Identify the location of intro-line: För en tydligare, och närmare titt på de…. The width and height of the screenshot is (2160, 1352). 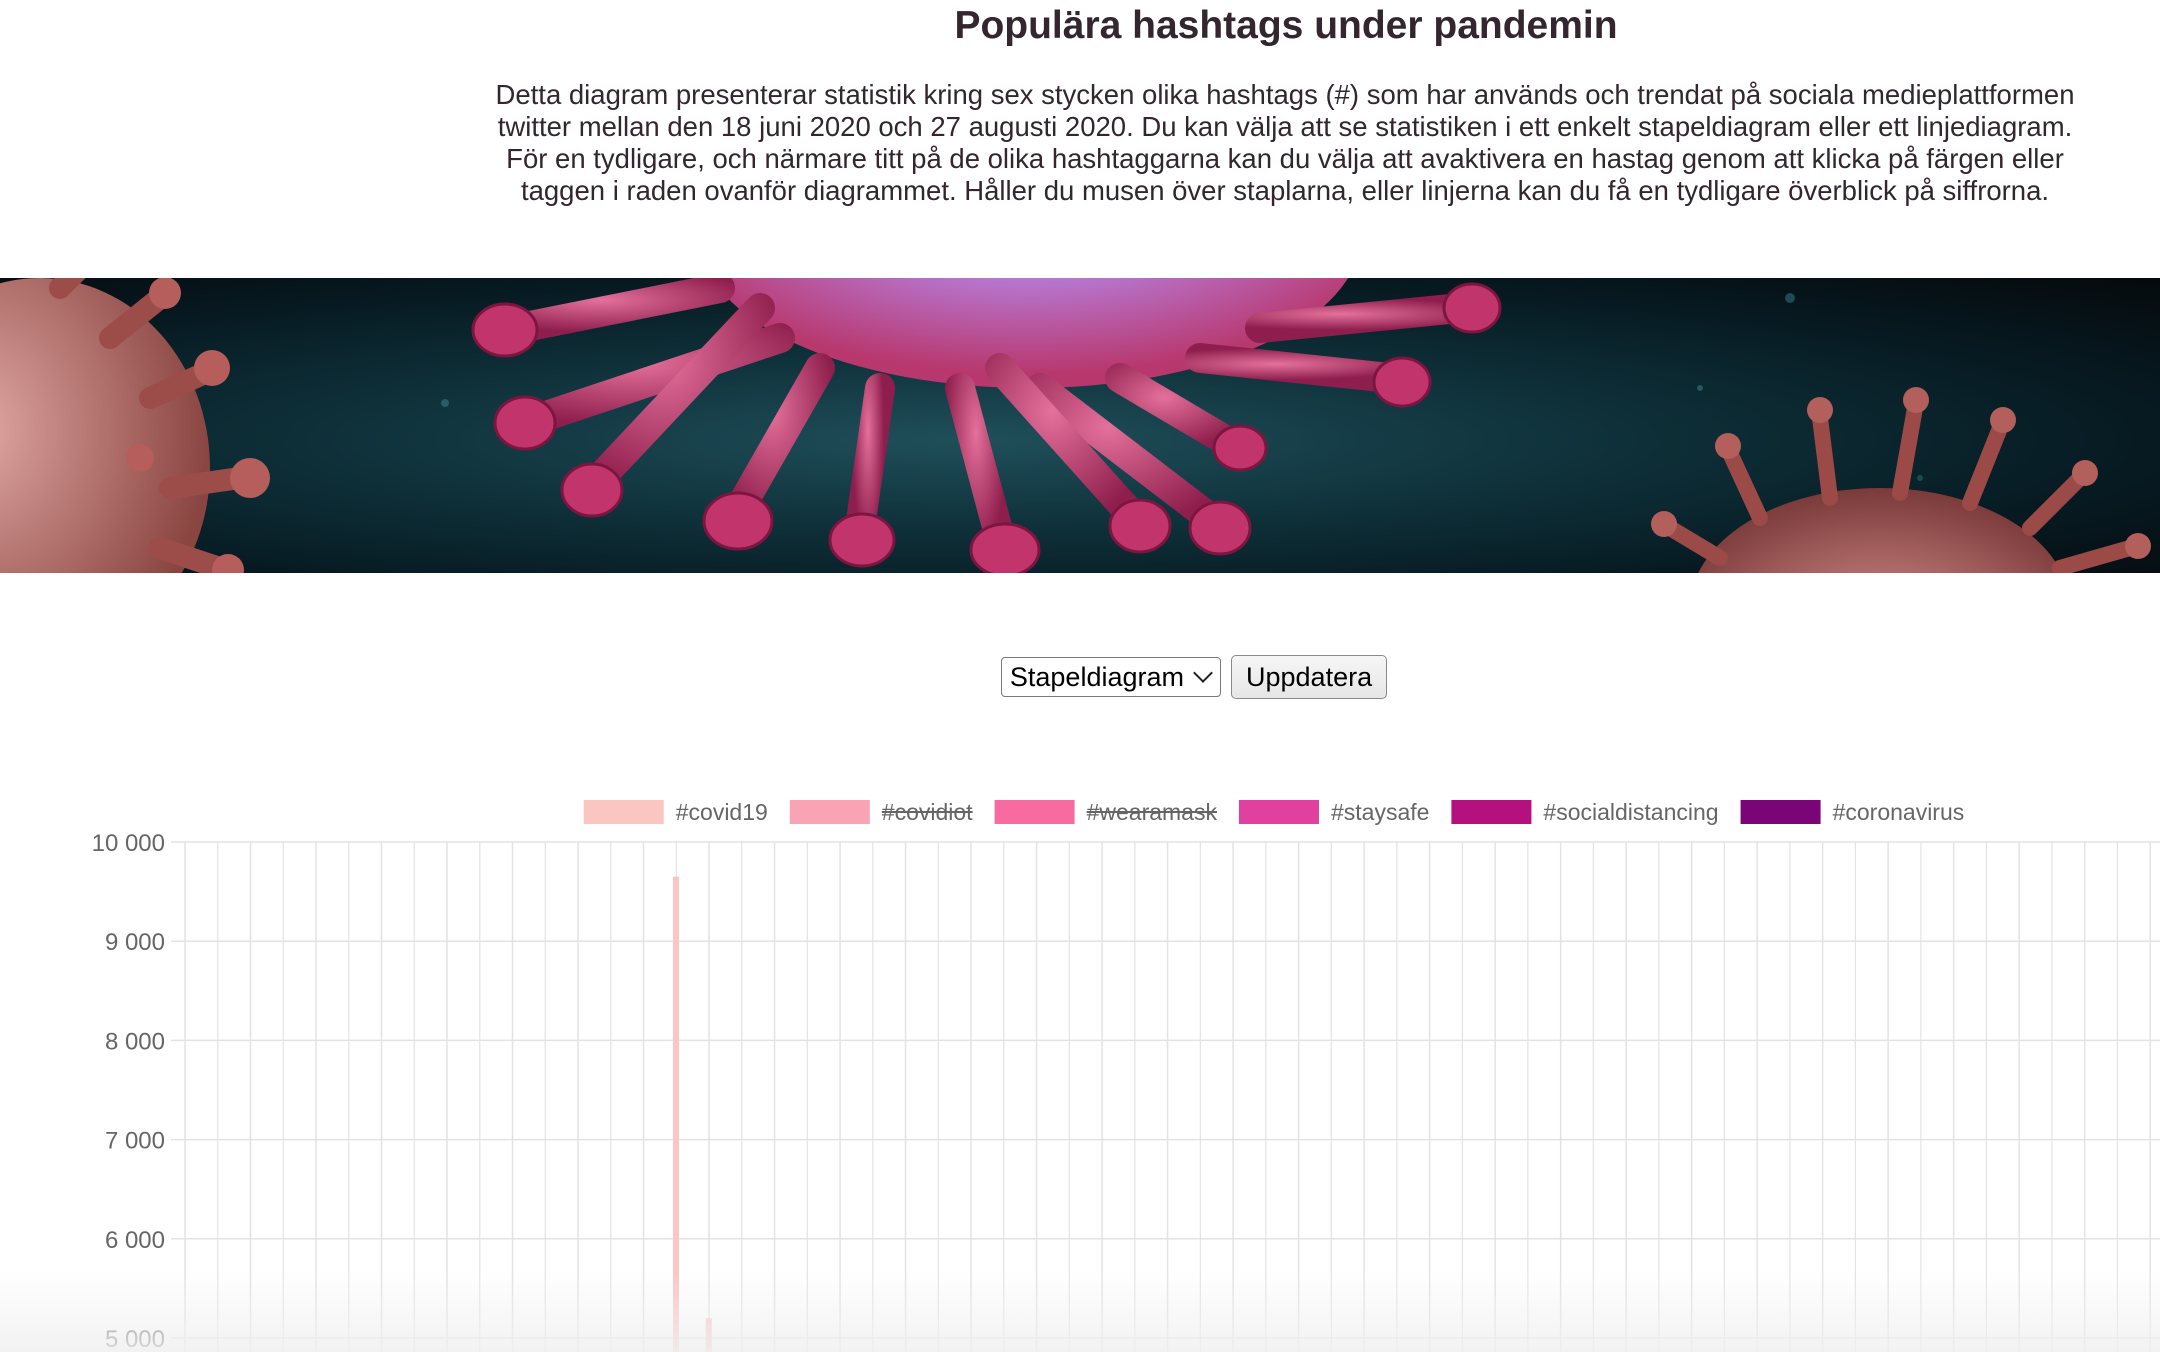
(1285, 158).